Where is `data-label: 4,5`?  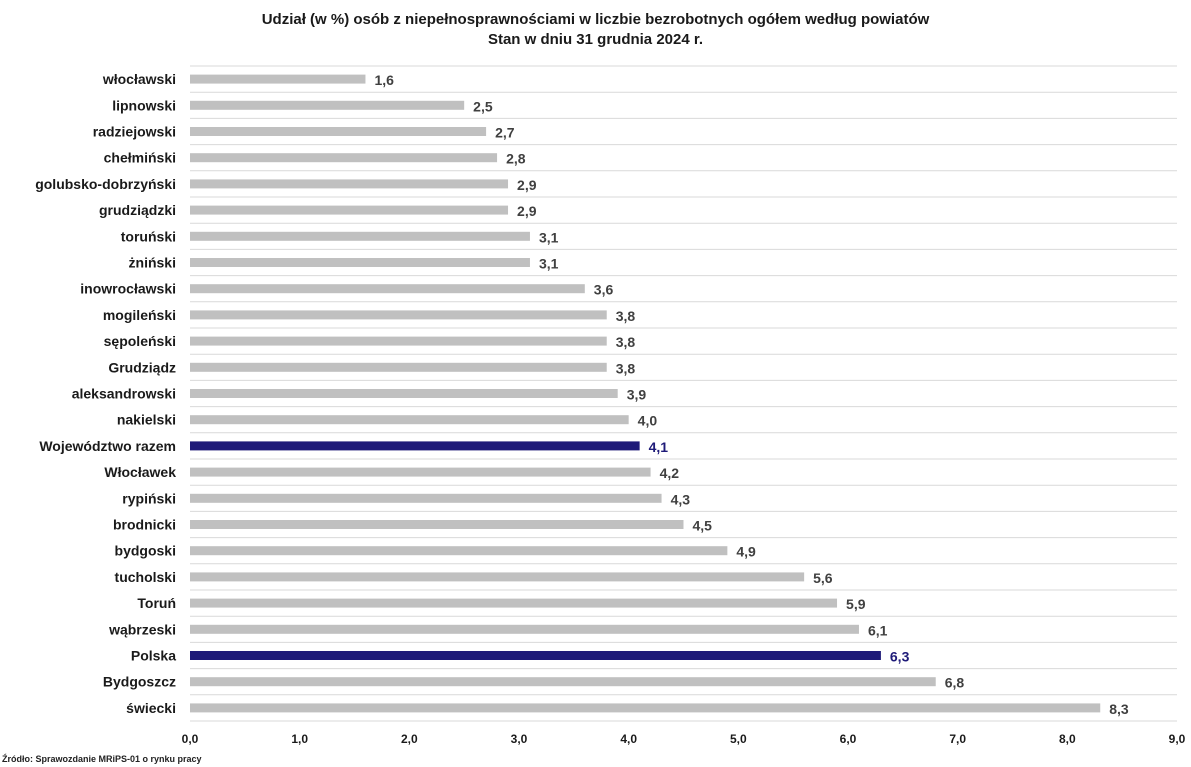
data-label: 4,5 is located at coordinates (703, 526).